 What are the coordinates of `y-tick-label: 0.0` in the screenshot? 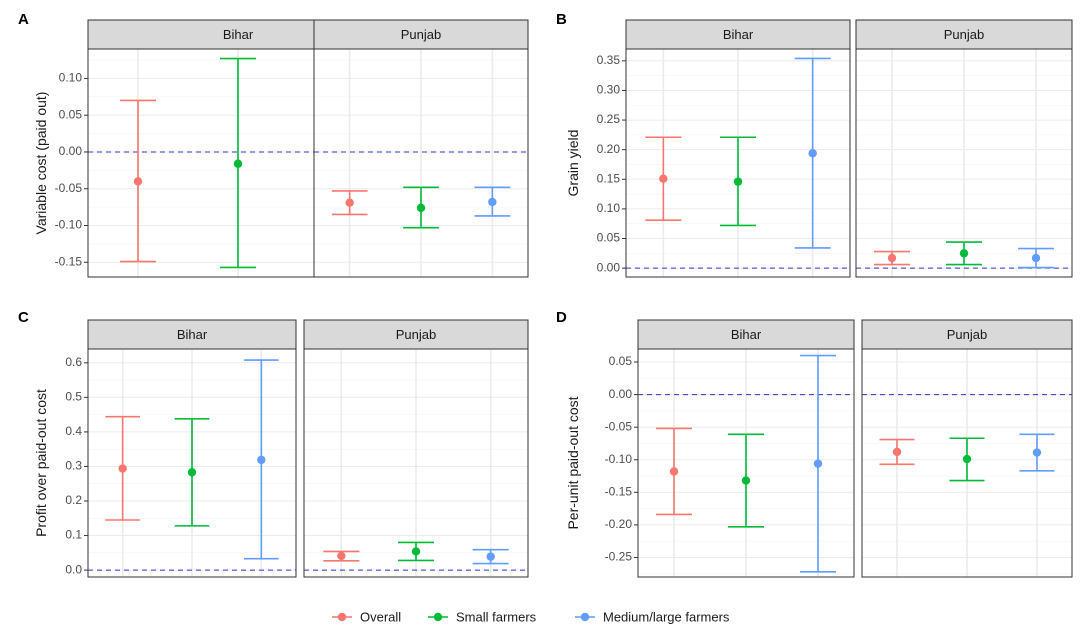 It's located at (73, 569).